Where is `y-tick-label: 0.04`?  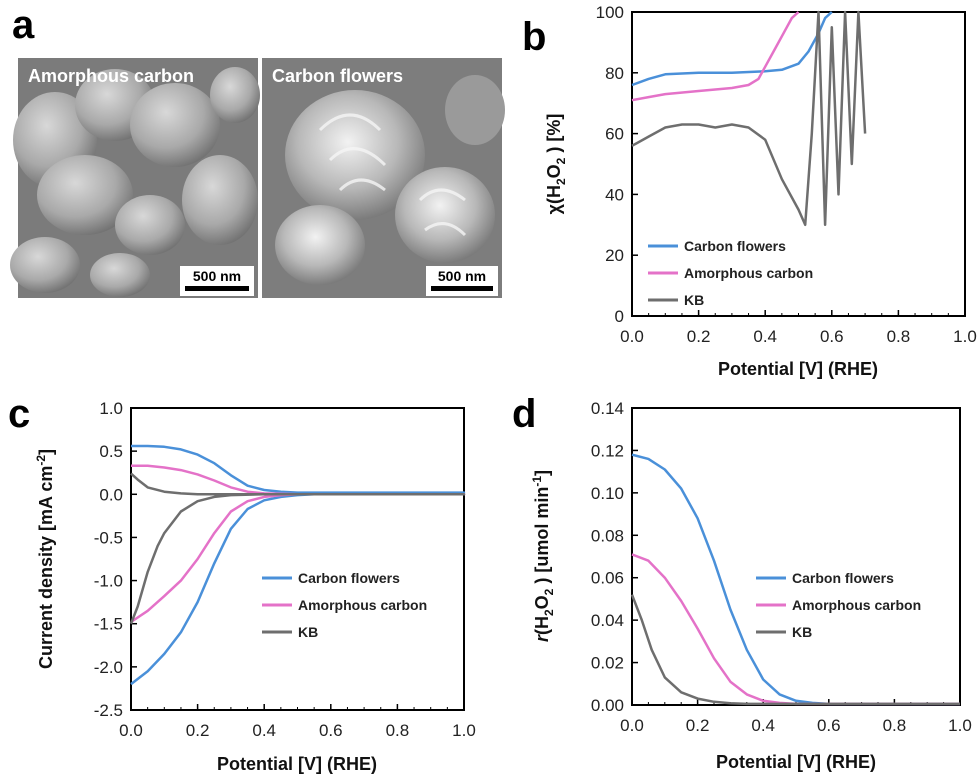
y-tick-label: 0.04 is located at coordinates (607, 620).